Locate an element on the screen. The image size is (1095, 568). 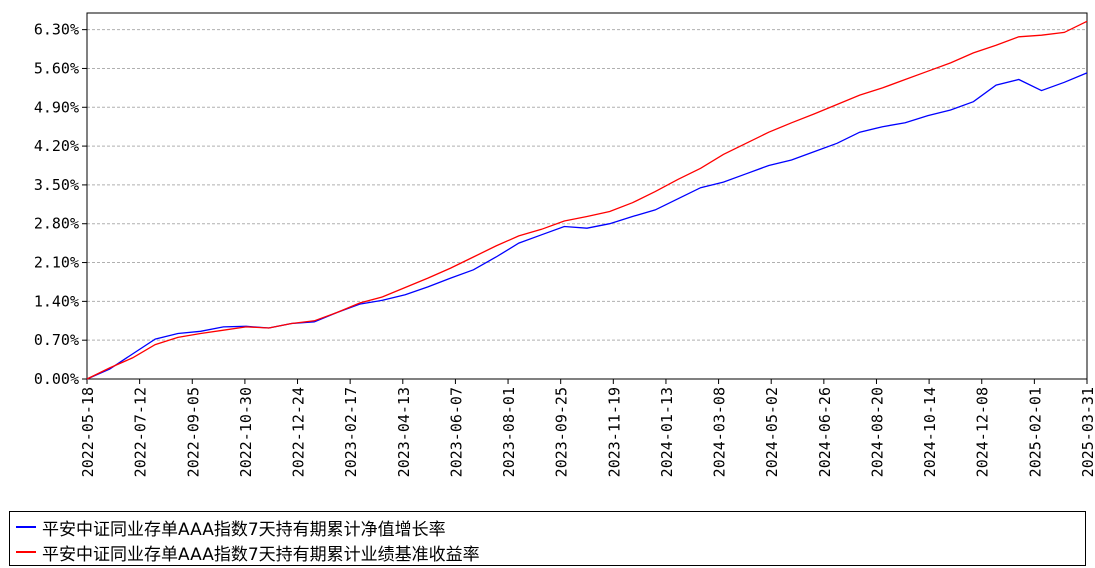
y-tick-label: 5.60% is located at coordinates (56, 68).